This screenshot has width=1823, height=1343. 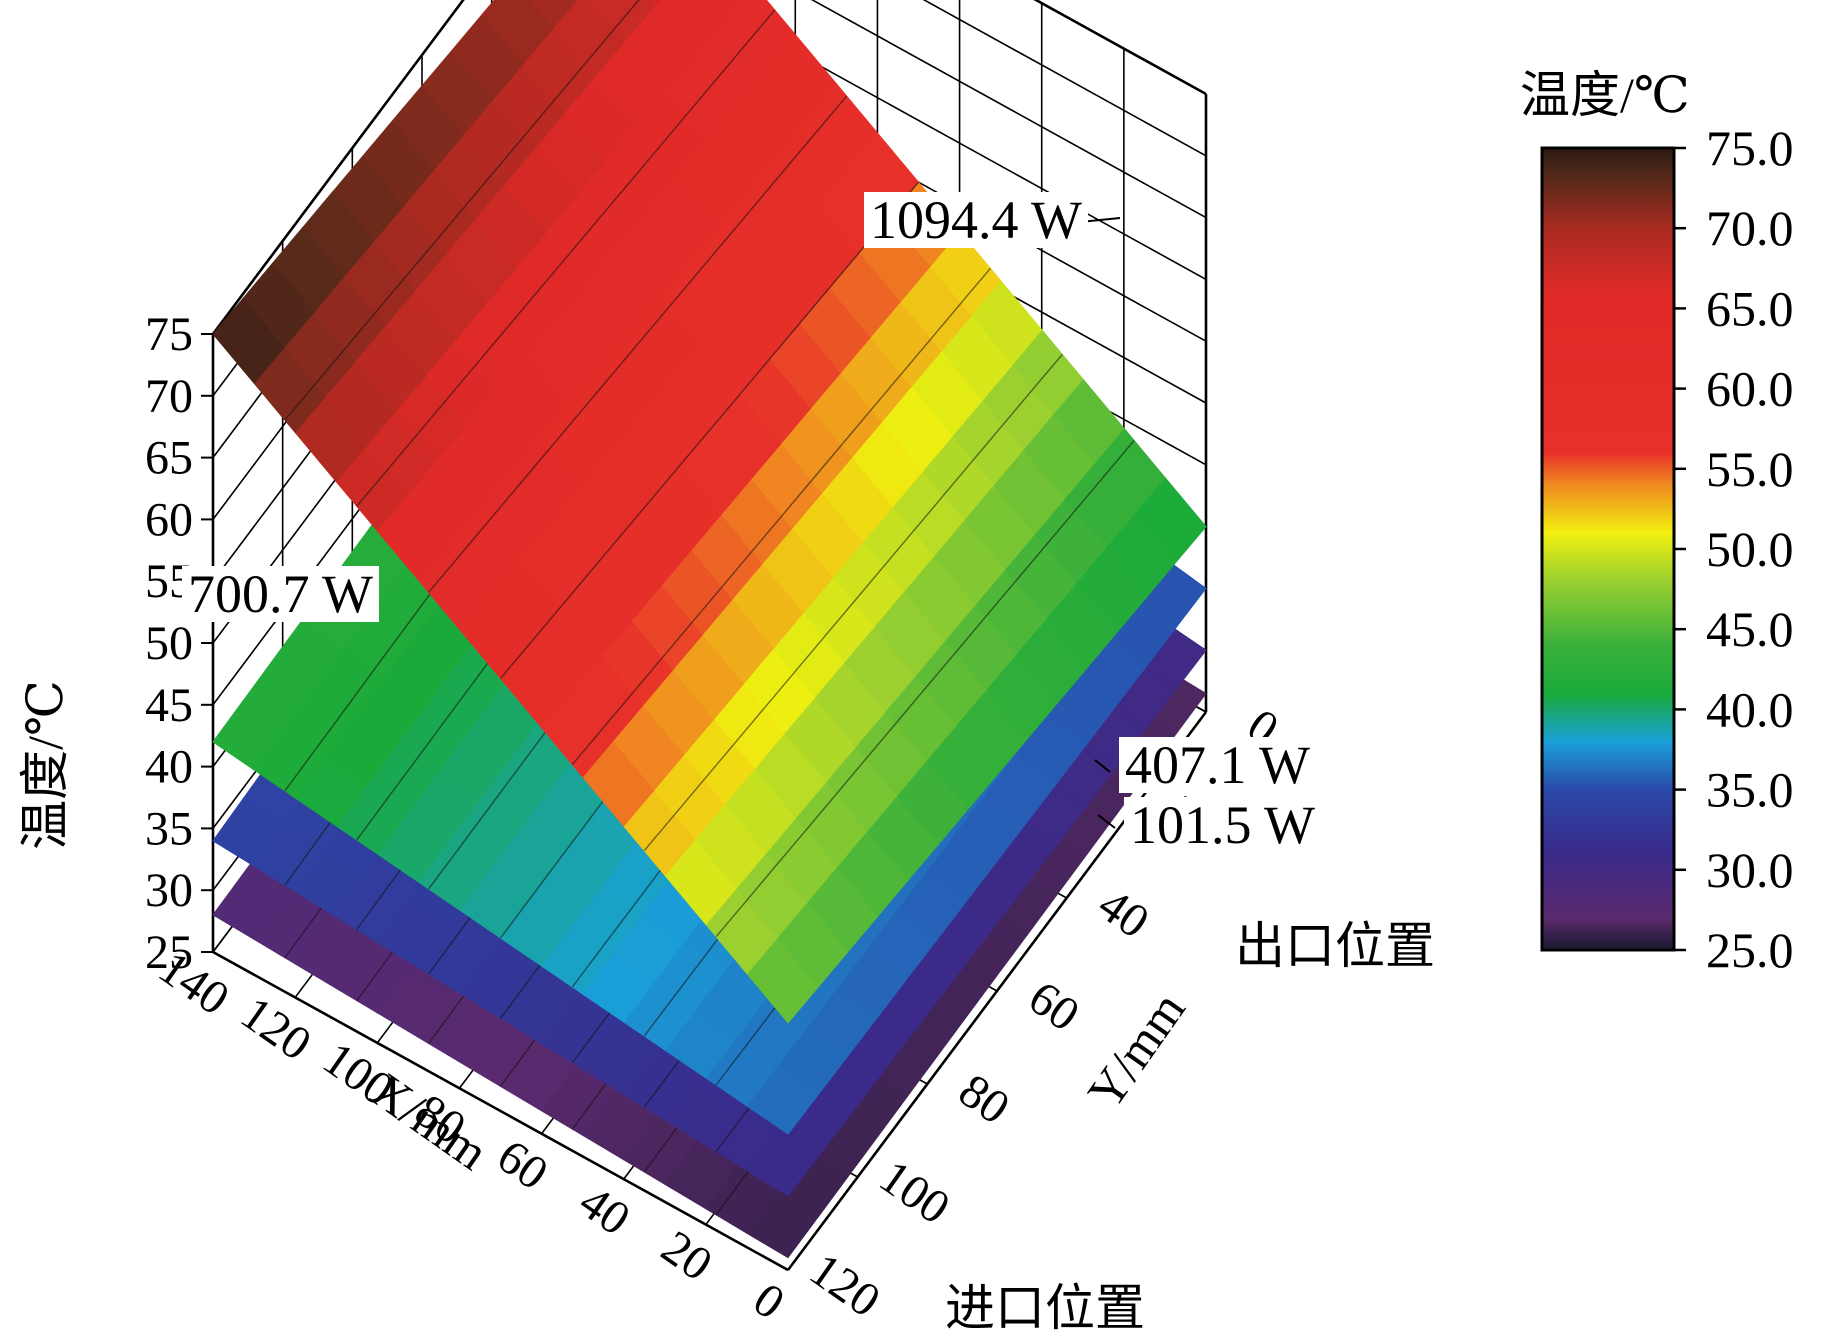 I want to click on colorbar-bar, so click(x=1608, y=549).